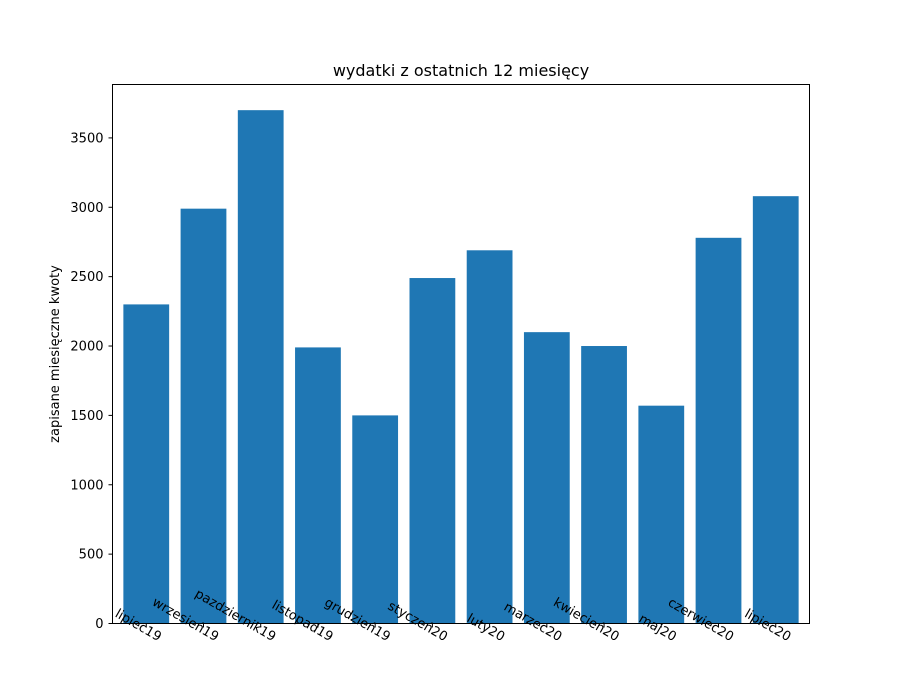 This screenshot has height=700, width=900. What do you see at coordinates (432, 451) in the screenshot?
I see `bar-styczeń20` at bounding box center [432, 451].